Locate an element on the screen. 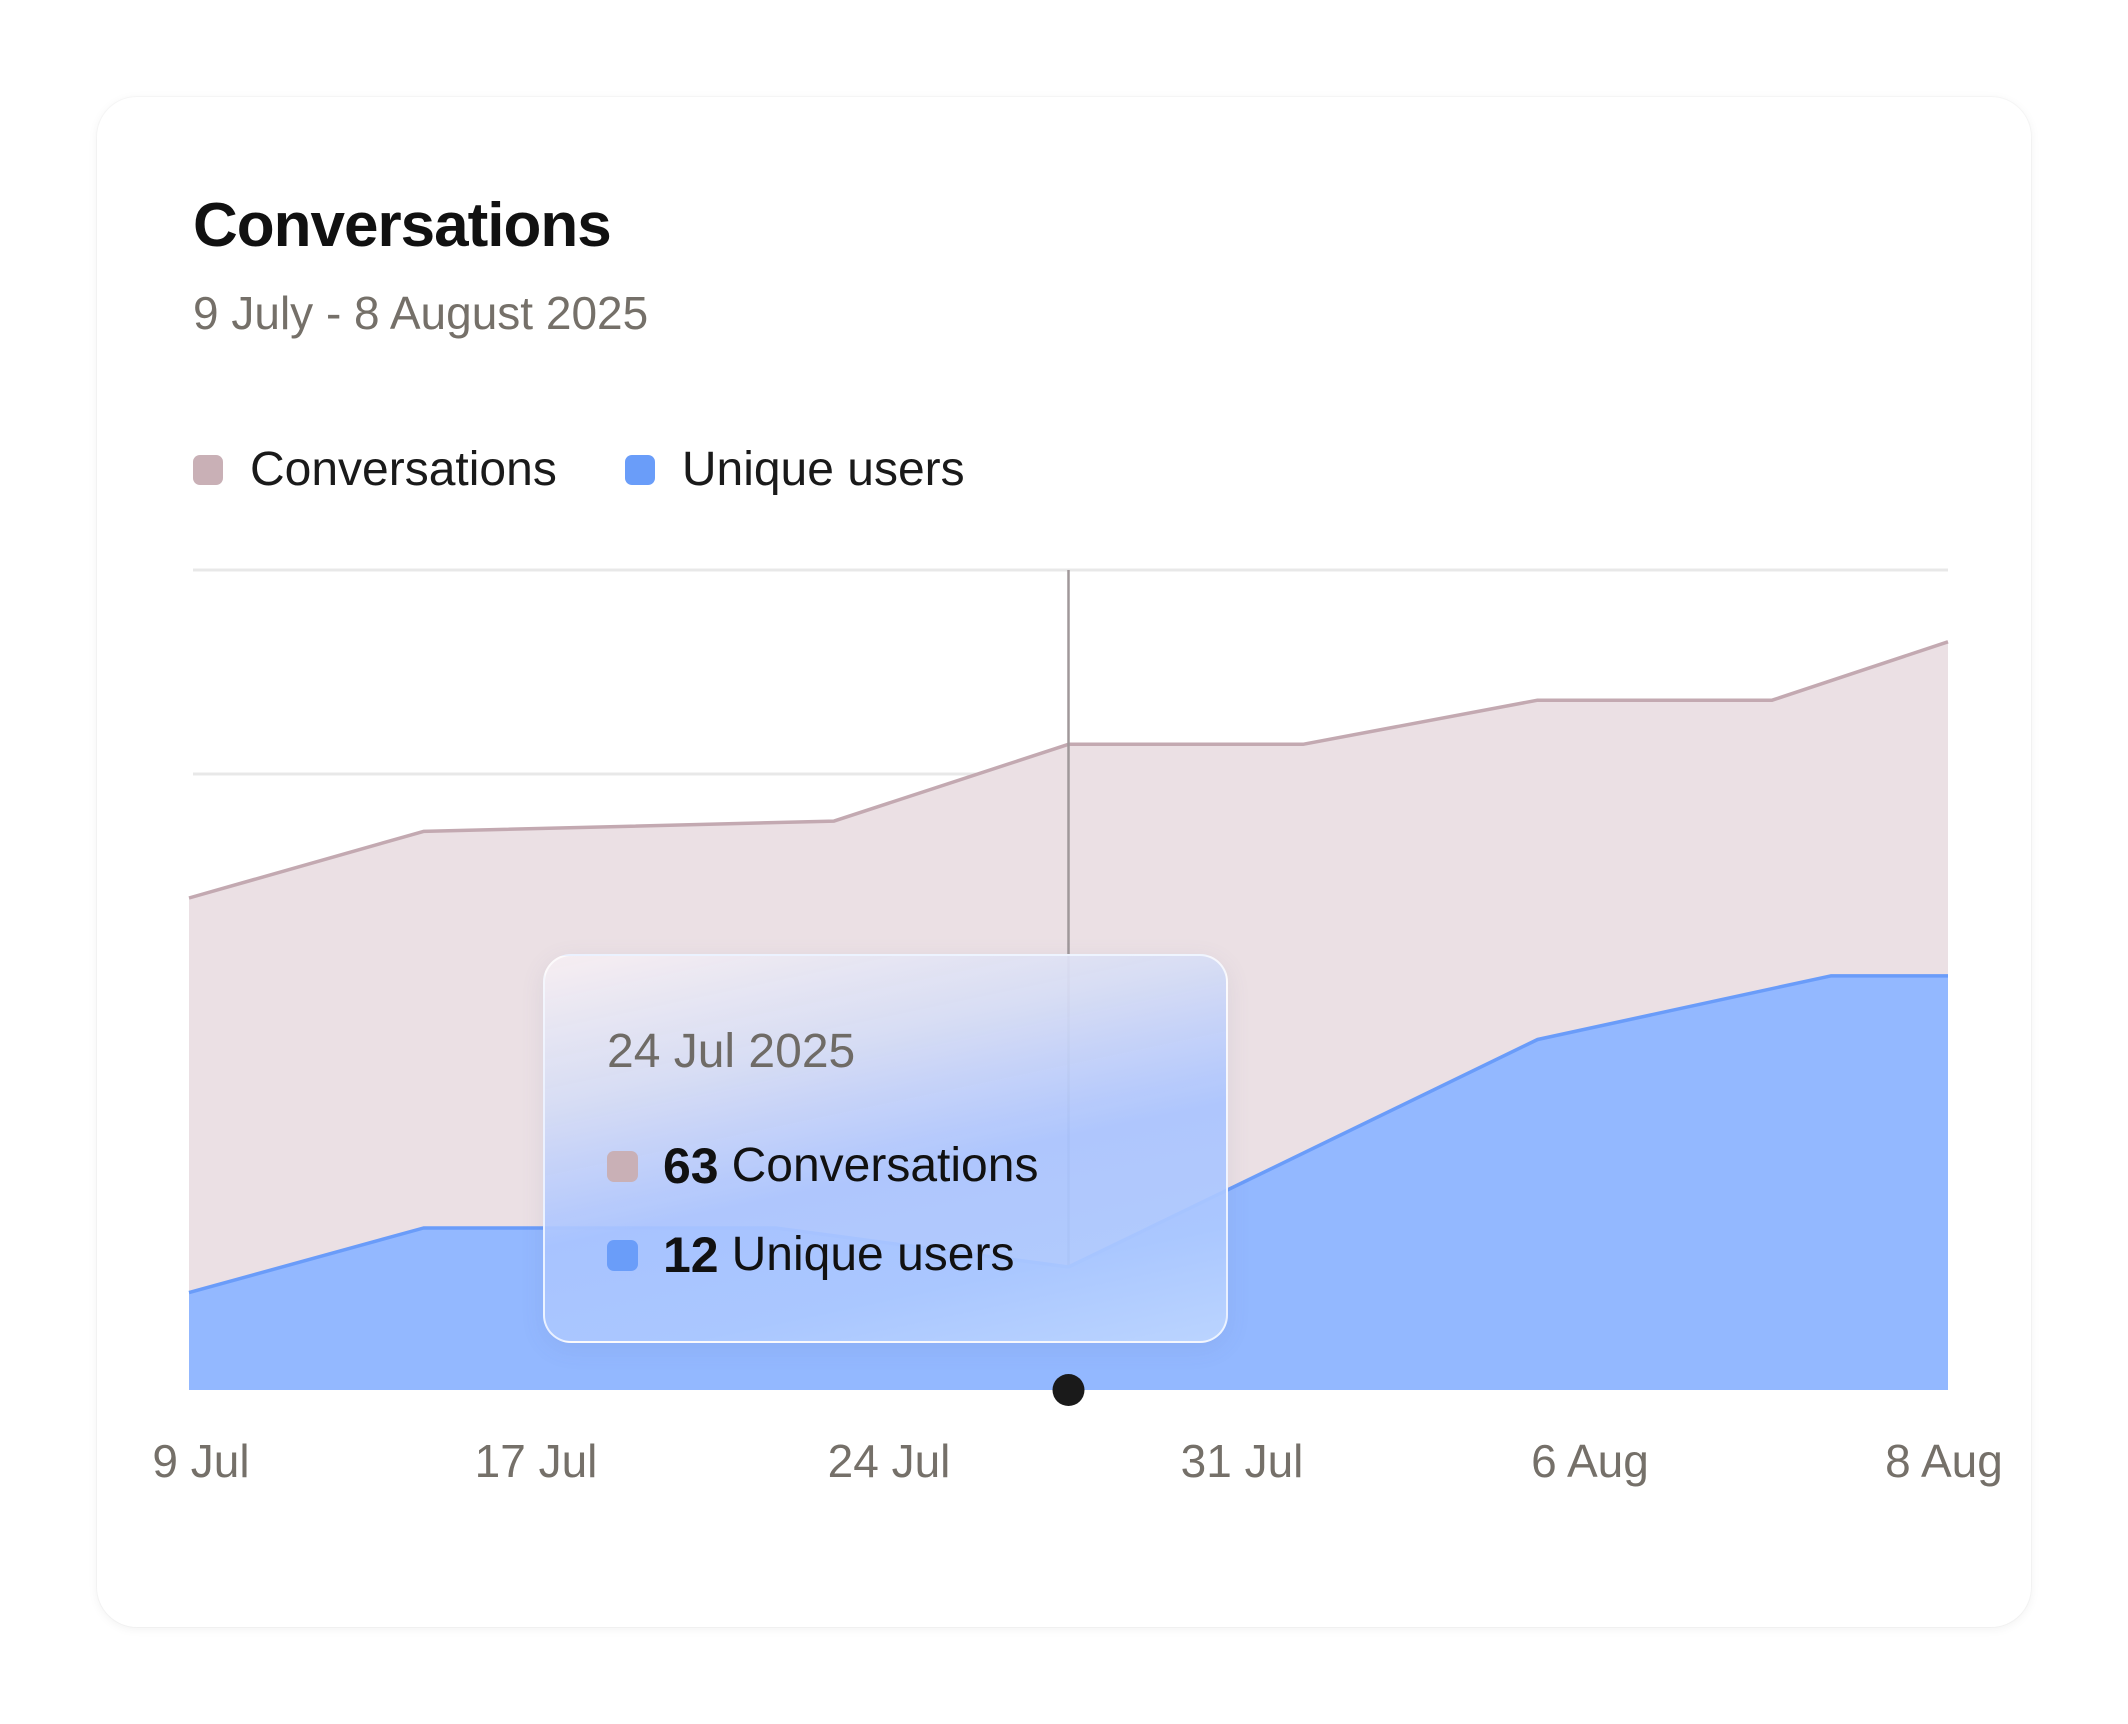 The image size is (2128, 1724). tooltip-swatch-conversations is located at coordinates (622, 1166).